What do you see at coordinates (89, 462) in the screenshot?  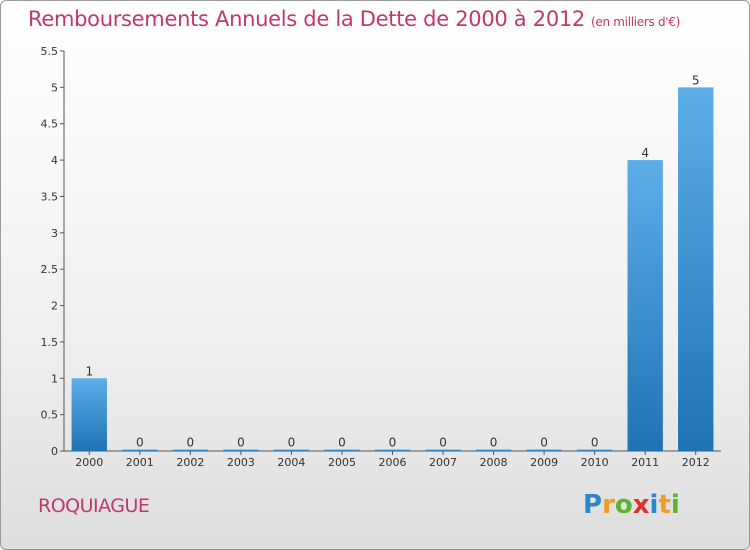 I see `x-tick-label: 2000` at bounding box center [89, 462].